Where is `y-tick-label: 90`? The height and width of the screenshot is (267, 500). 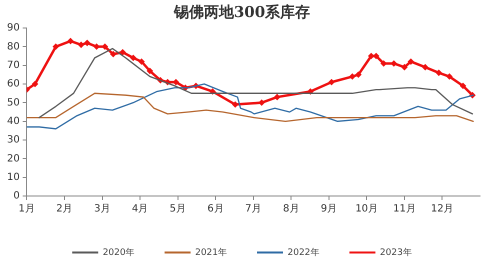
y-tick-label: 90 is located at coordinates (13, 28).